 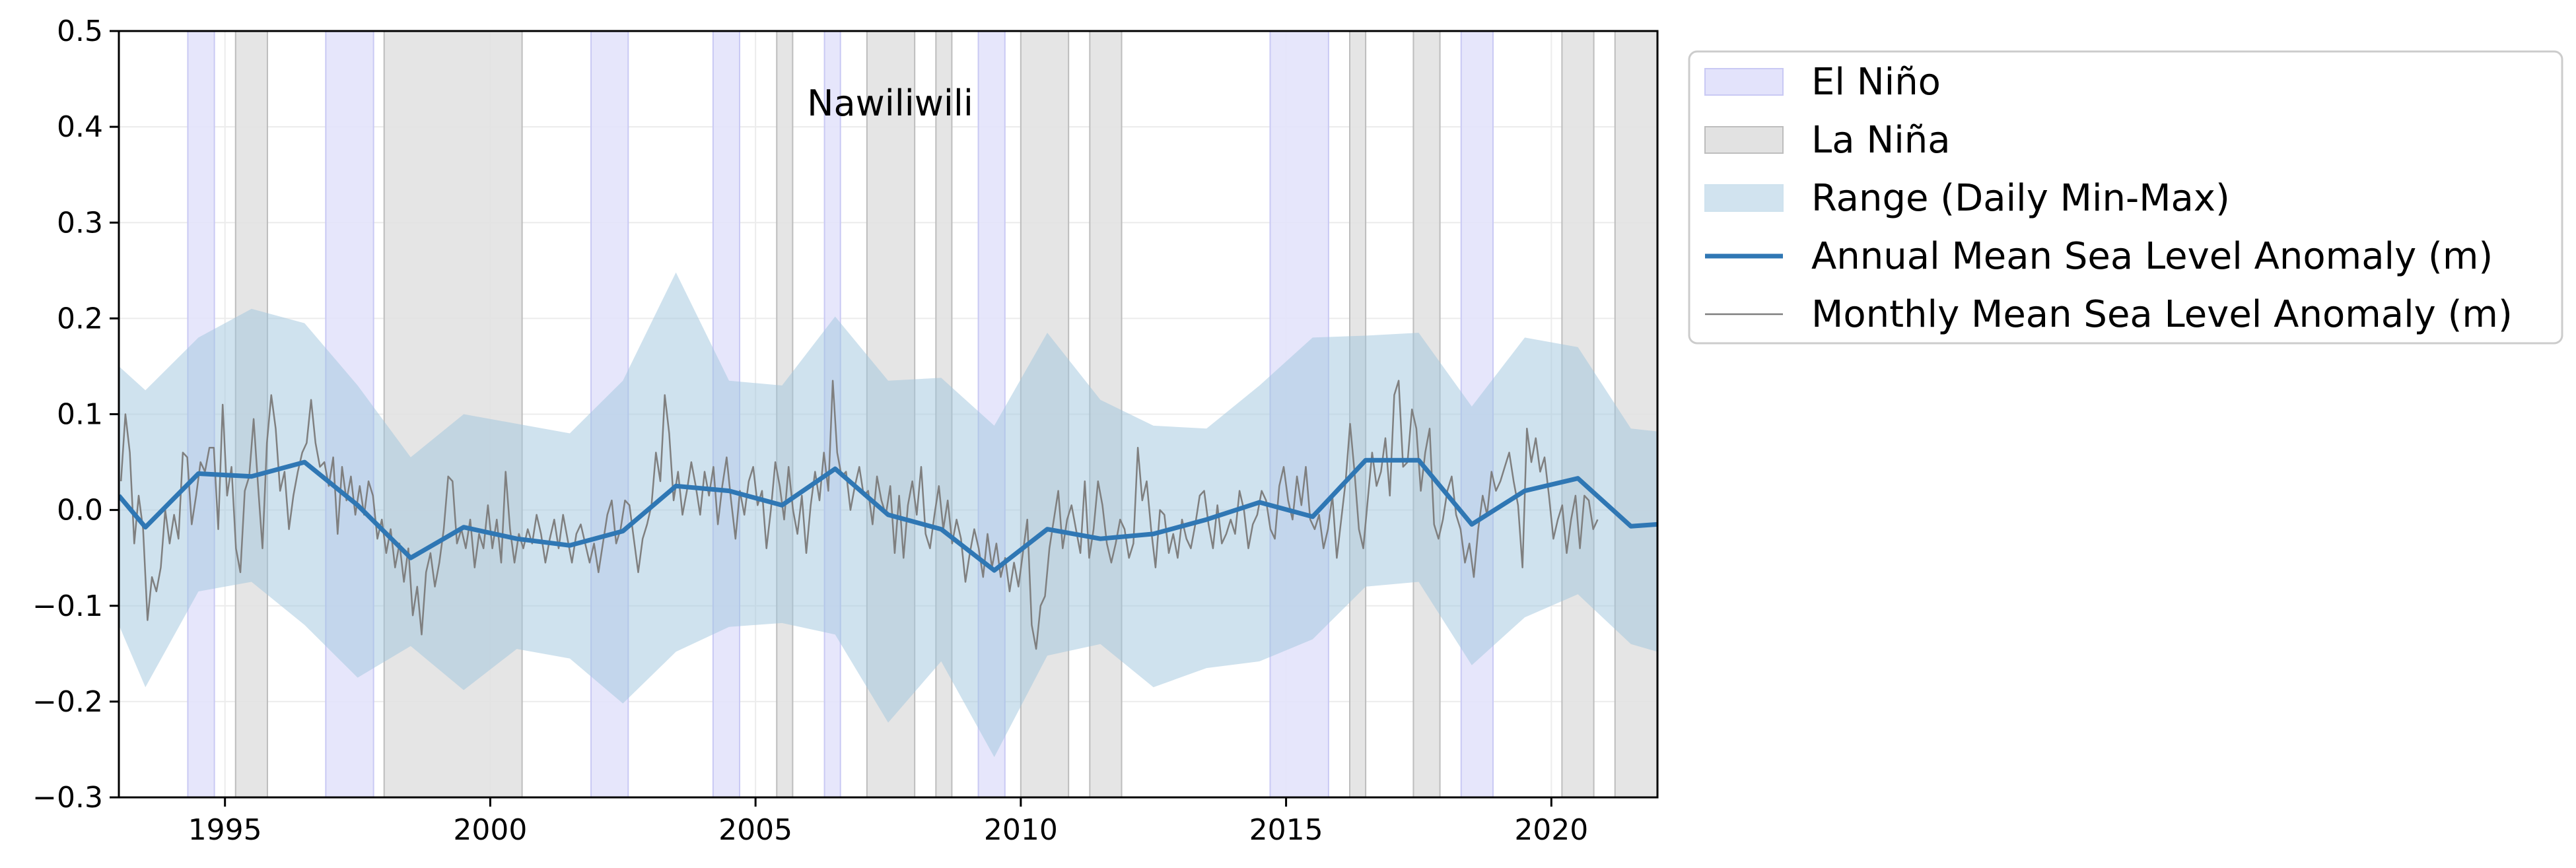 I want to click on chart-title: Nawiliwili, so click(x=890, y=103).